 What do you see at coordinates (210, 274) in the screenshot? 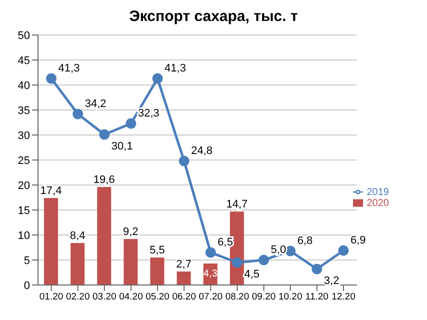
I see `data-label: 4,3` at bounding box center [210, 274].